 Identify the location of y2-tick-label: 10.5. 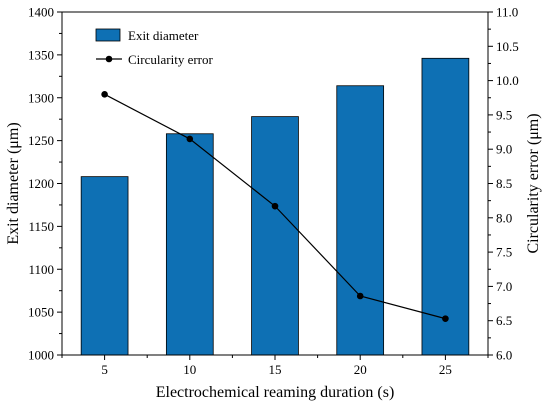
(507, 46).